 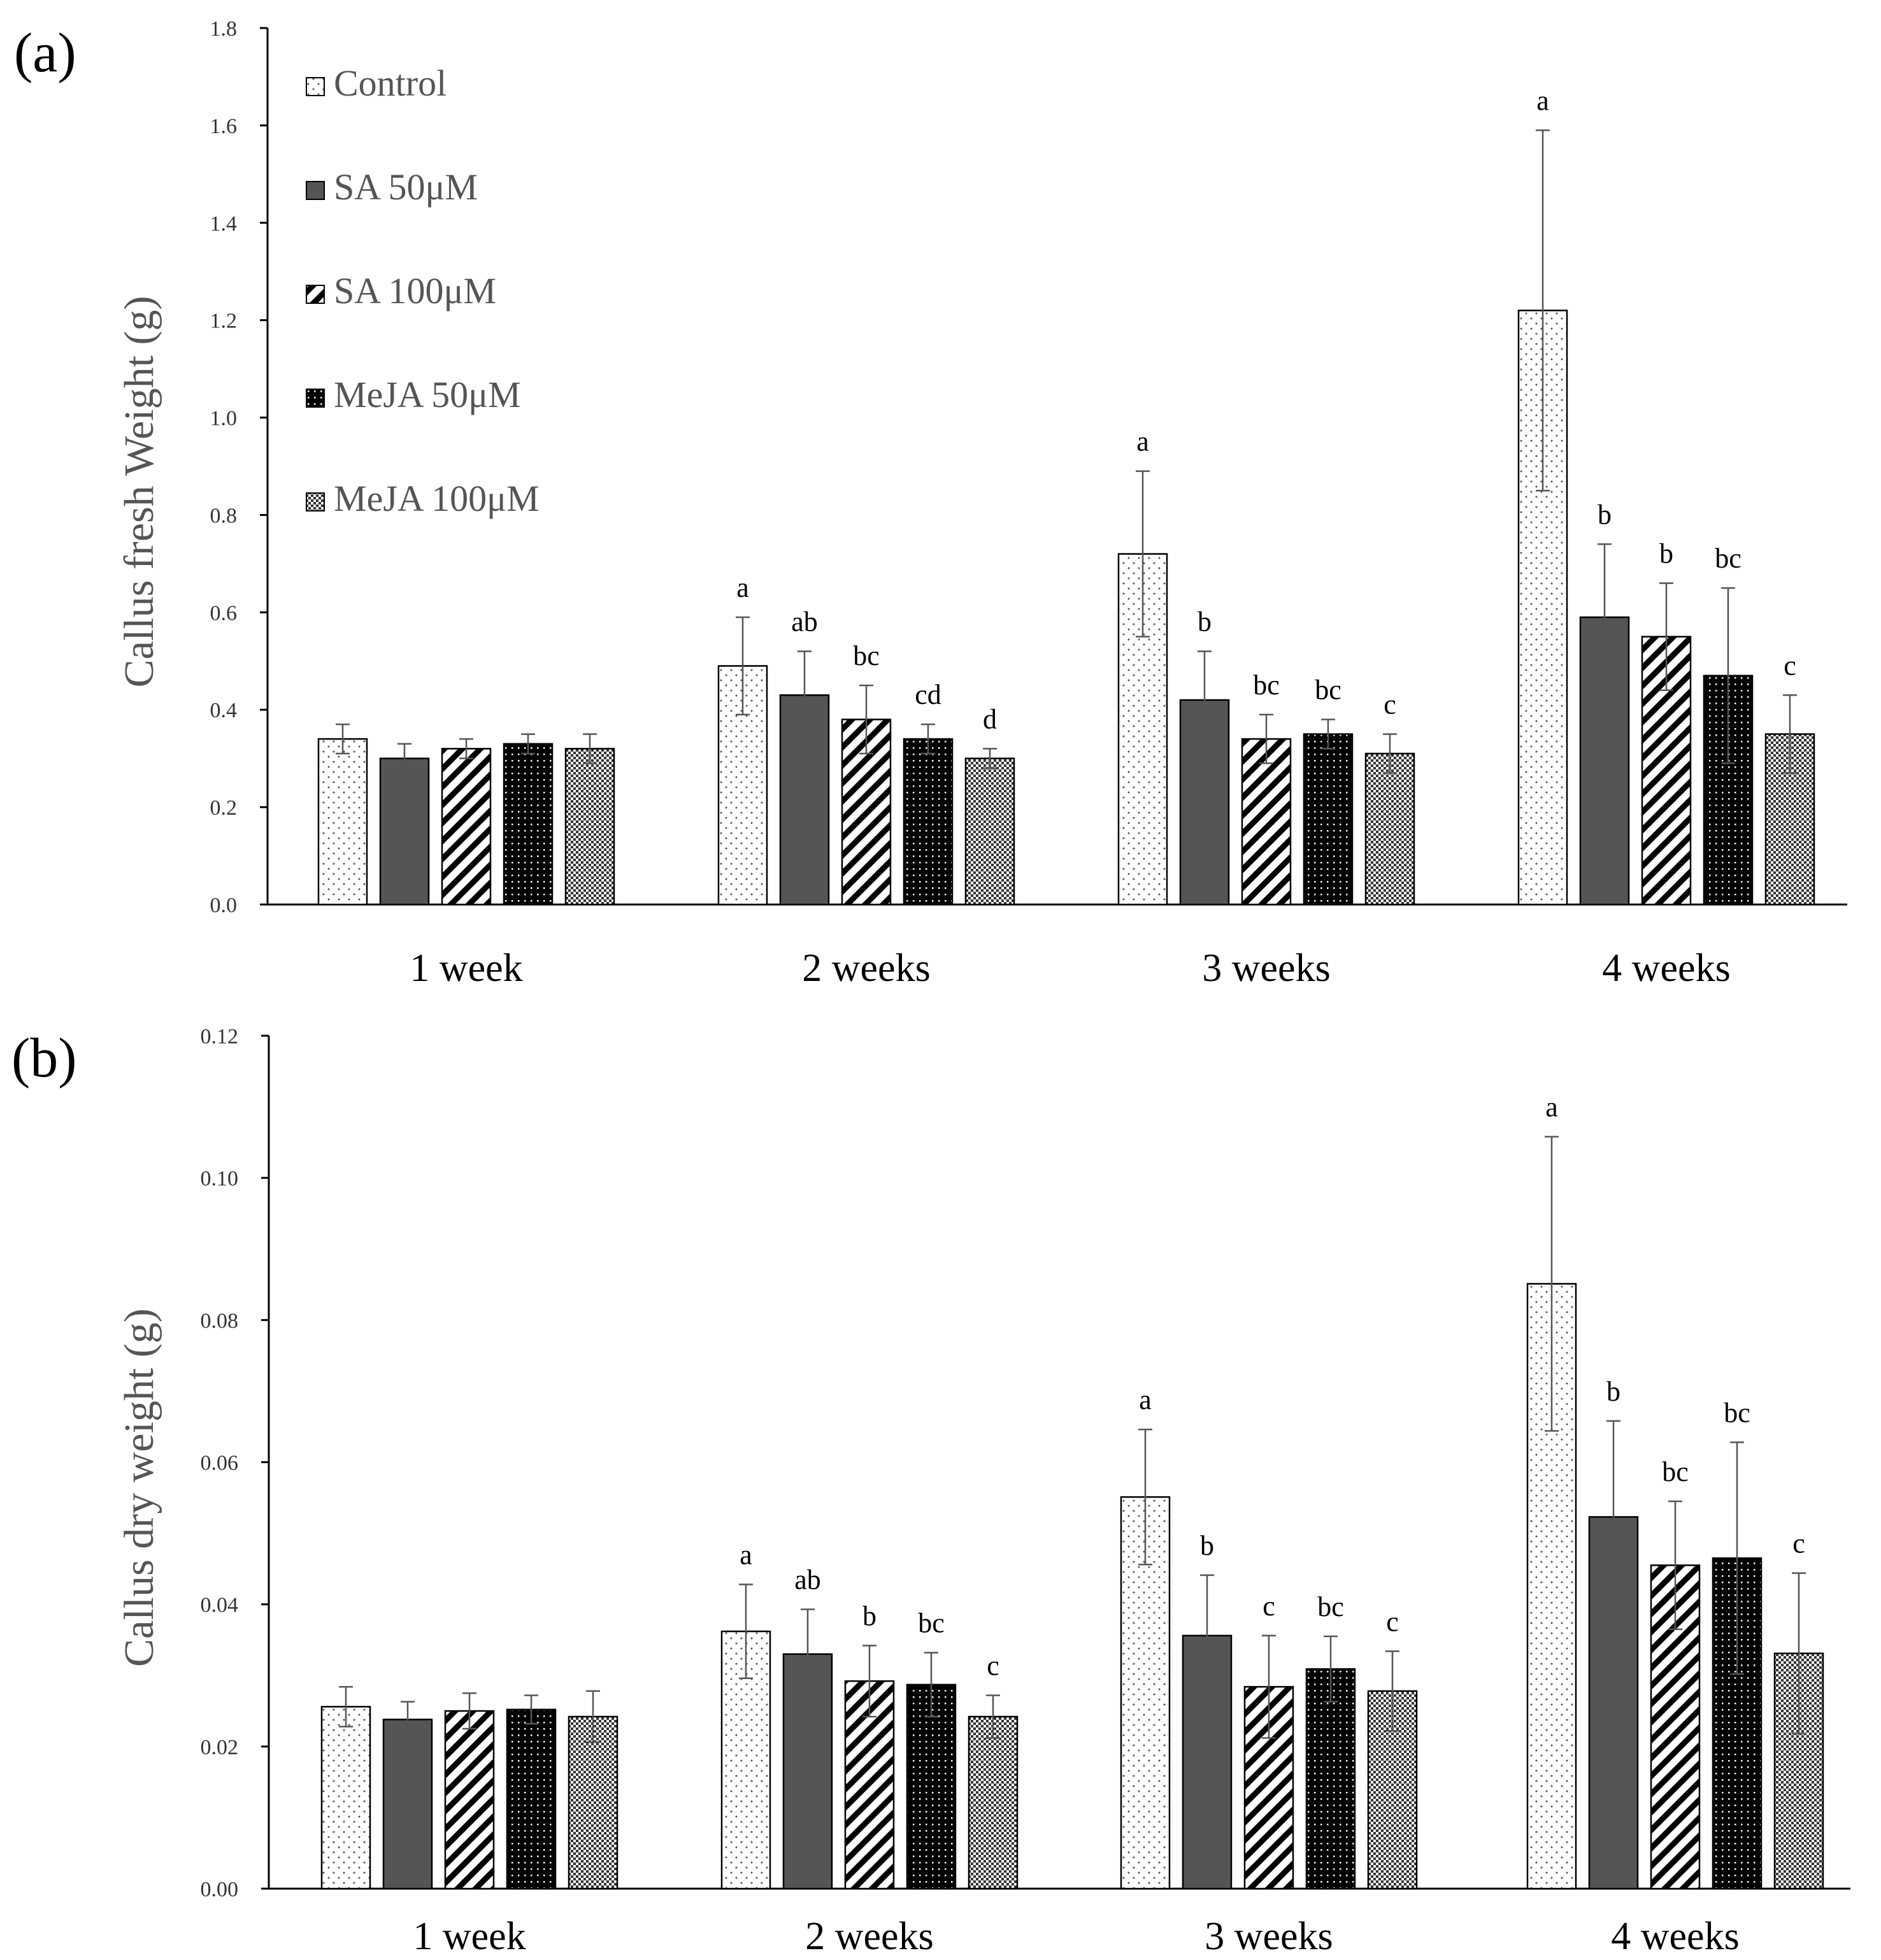 What do you see at coordinates (437, 499) in the screenshot?
I see `legend-label: MeJA 100μM` at bounding box center [437, 499].